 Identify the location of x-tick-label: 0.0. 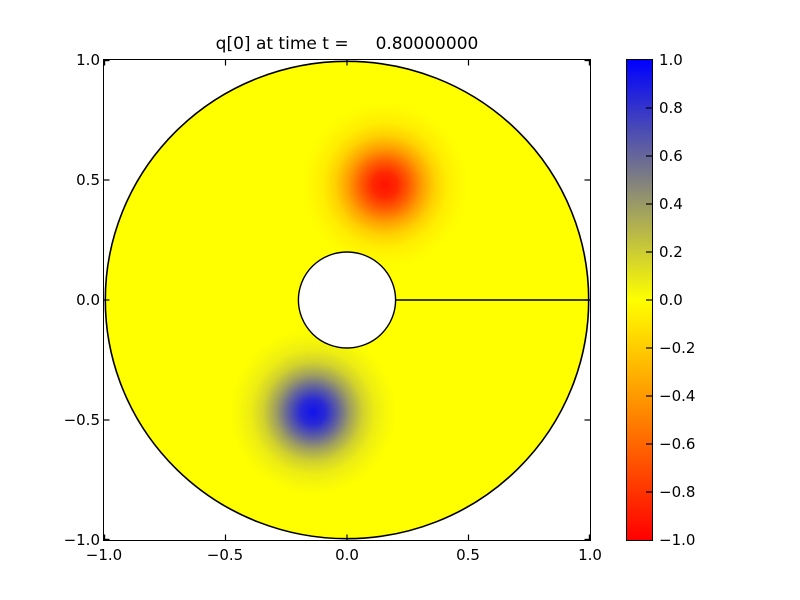
(347, 555).